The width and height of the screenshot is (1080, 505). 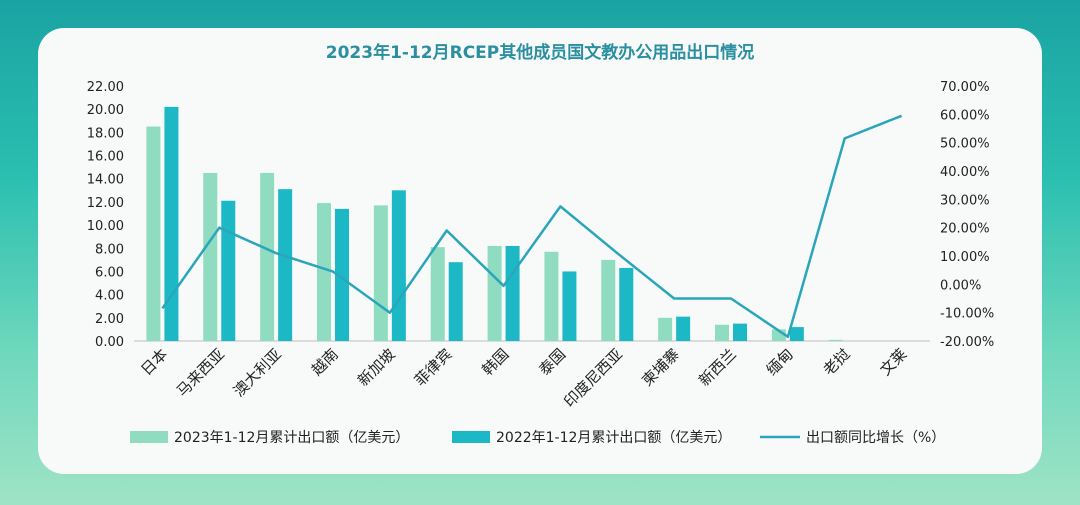 What do you see at coordinates (717, 367) in the screenshot?
I see `category-label: 新西兰` at bounding box center [717, 367].